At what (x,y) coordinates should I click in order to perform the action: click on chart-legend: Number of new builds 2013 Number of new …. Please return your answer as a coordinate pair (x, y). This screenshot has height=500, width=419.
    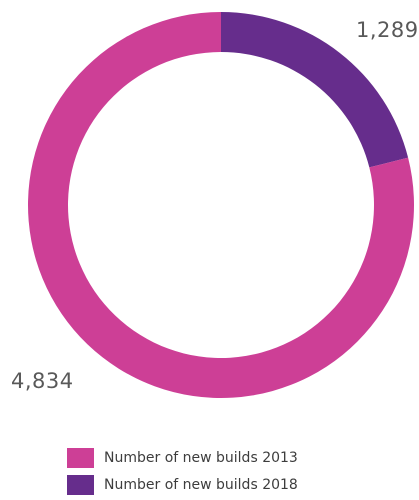
    Looking at the image, I should click on (182, 473).